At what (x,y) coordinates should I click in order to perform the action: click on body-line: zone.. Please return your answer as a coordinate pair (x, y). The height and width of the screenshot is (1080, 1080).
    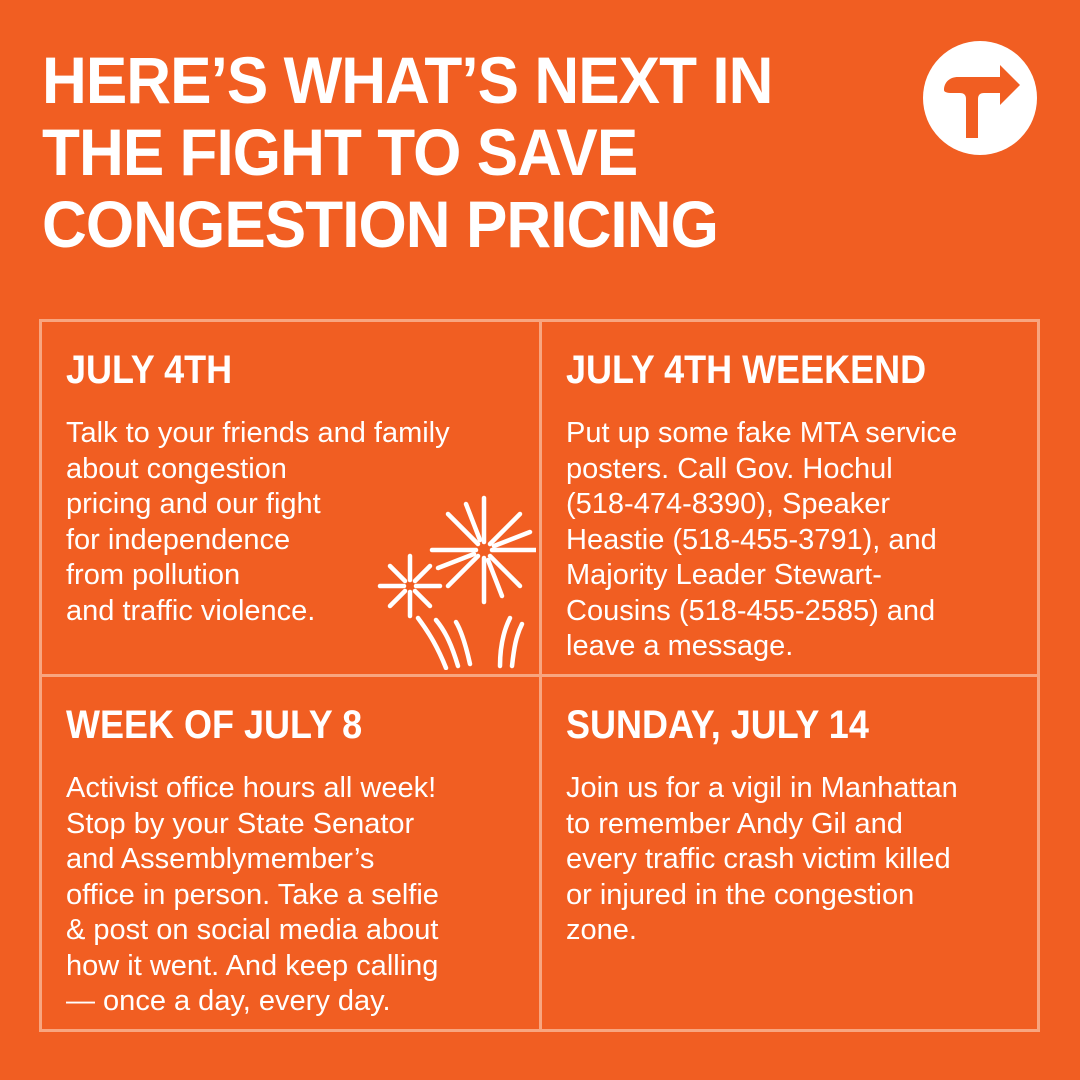
    Looking at the image, I should click on (601, 930).